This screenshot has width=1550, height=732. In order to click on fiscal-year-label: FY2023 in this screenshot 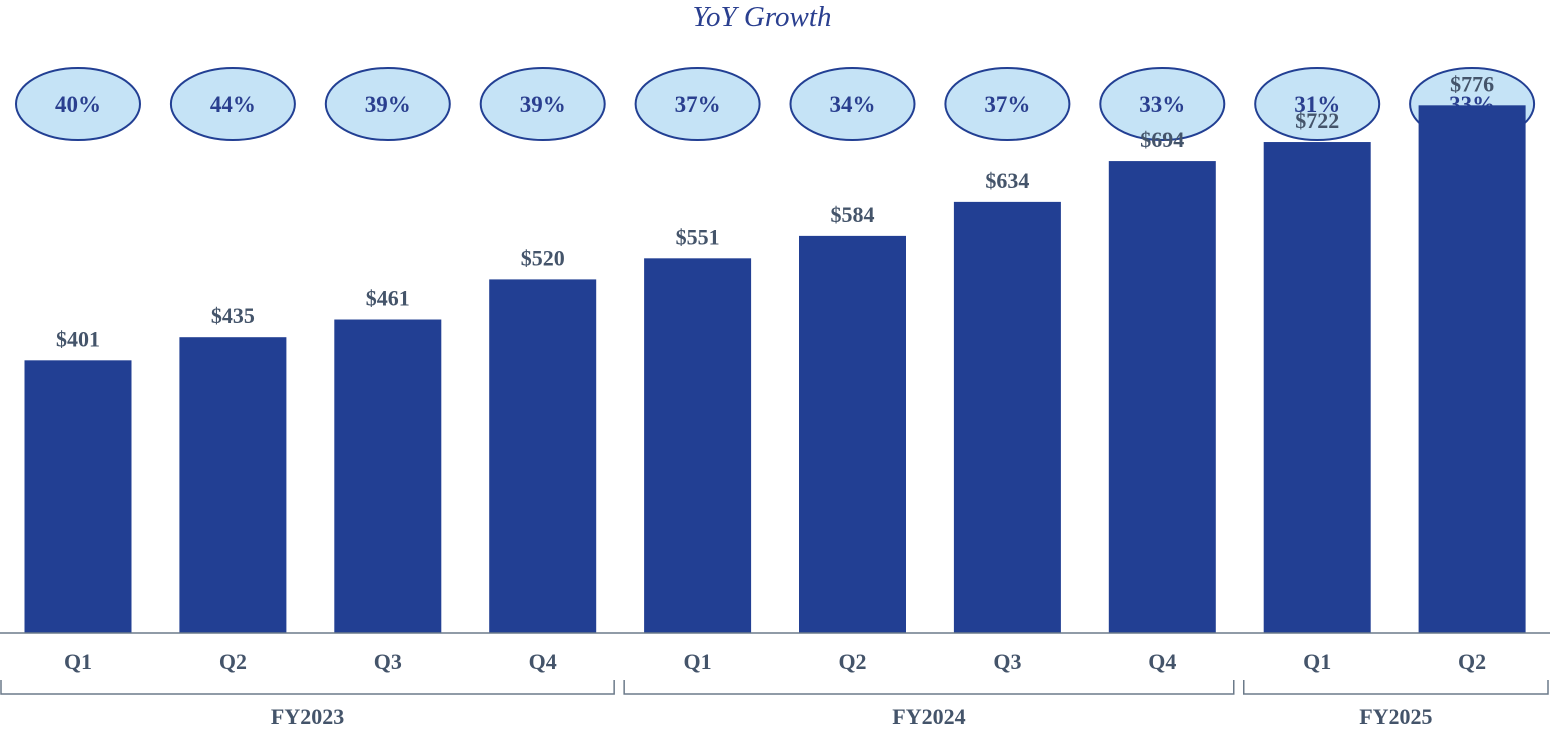, I will do `click(307, 716)`.